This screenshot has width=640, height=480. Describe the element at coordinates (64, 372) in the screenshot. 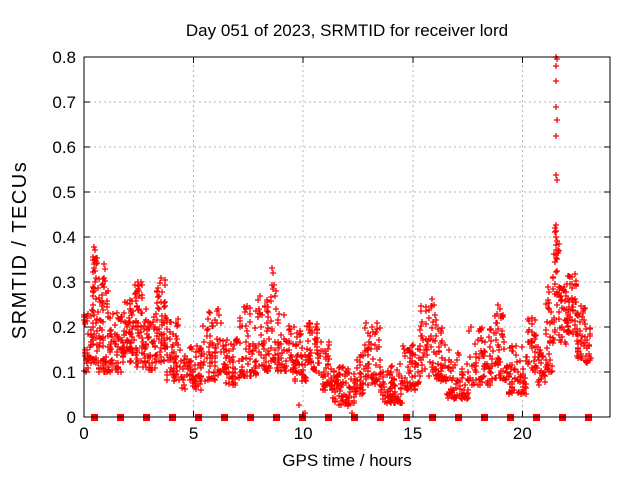

I see `y-tick-label: 0.1` at that location.